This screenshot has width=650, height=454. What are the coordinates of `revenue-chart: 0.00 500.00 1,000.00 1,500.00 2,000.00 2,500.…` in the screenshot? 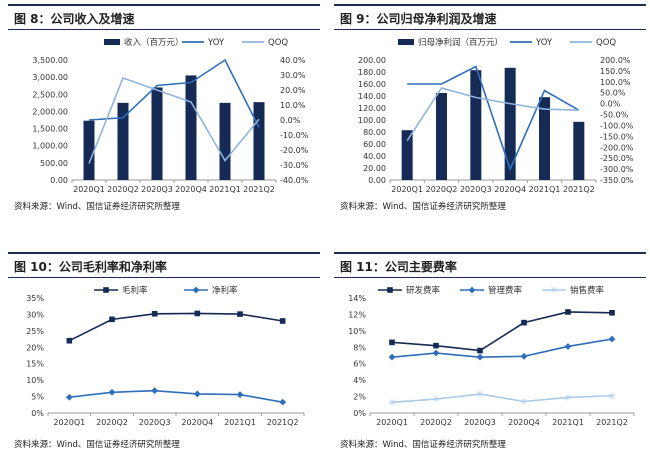 It's located at (170, 115).